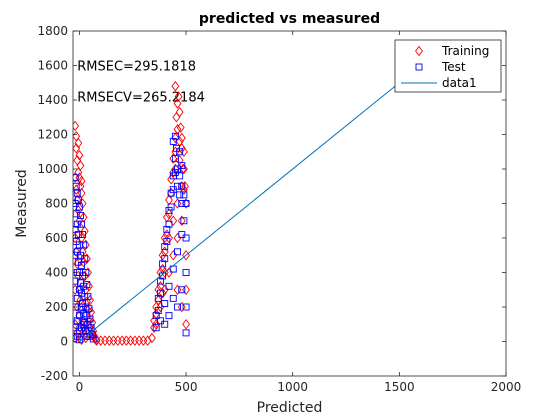 The width and height of the screenshot is (560, 420). What do you see at coordinates (292, 387) in the screenshot?
I see `x-tick-label: 1000` at bounding box center [292, 387].